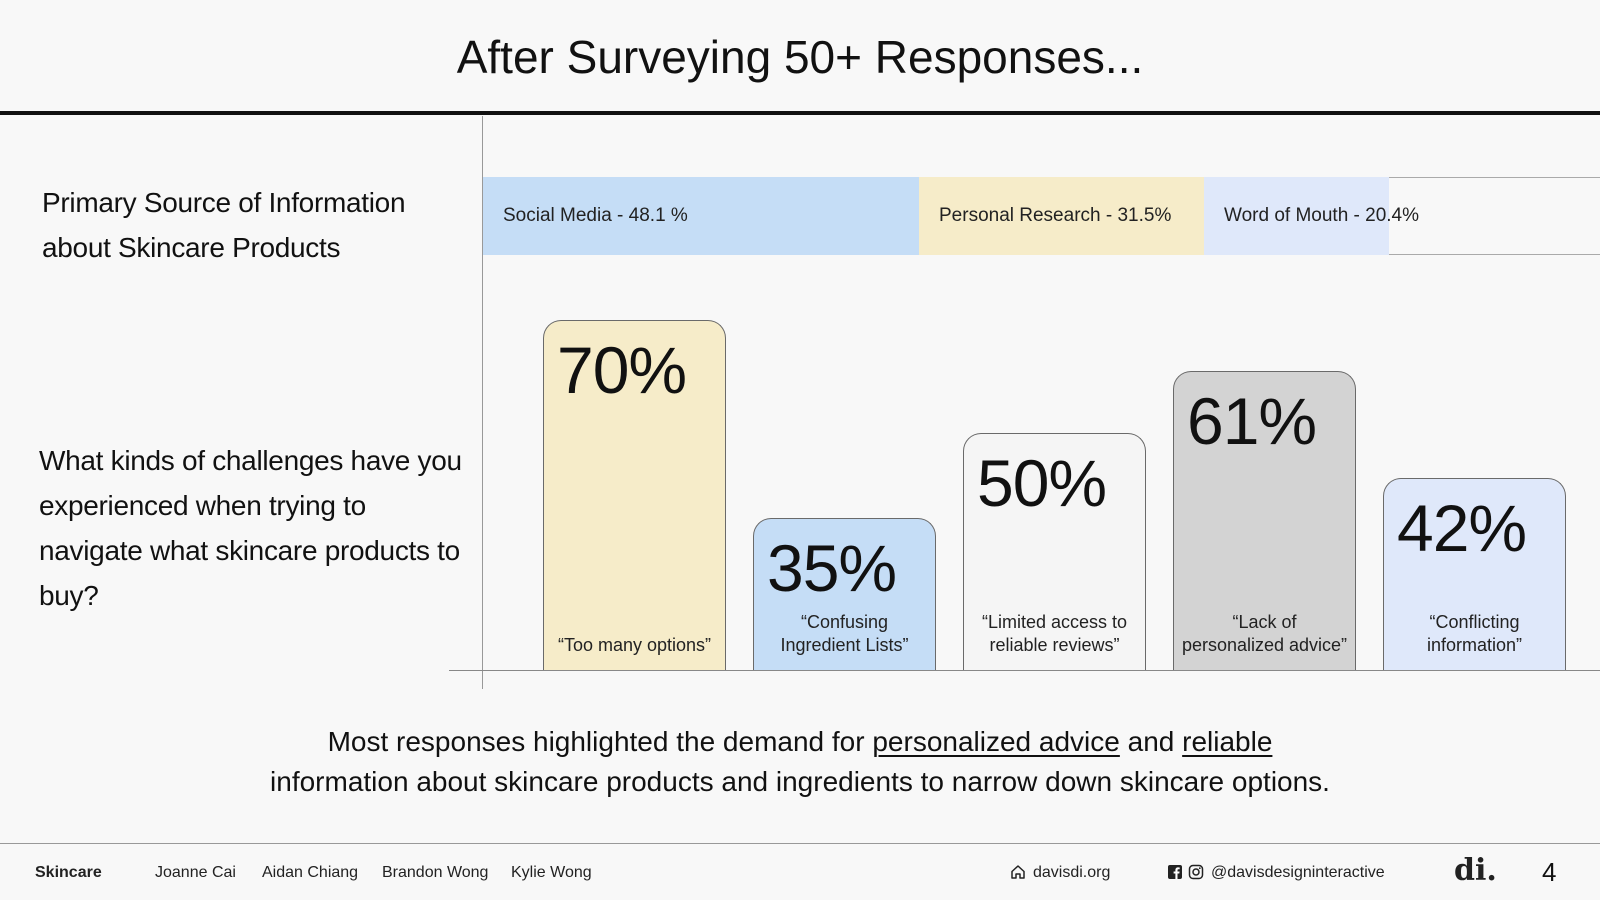 This screenshot has width=1600, height=900. Describe the element at coordinates (1475, 870) in the screenshot. I see `di-logo: di.` at that location.